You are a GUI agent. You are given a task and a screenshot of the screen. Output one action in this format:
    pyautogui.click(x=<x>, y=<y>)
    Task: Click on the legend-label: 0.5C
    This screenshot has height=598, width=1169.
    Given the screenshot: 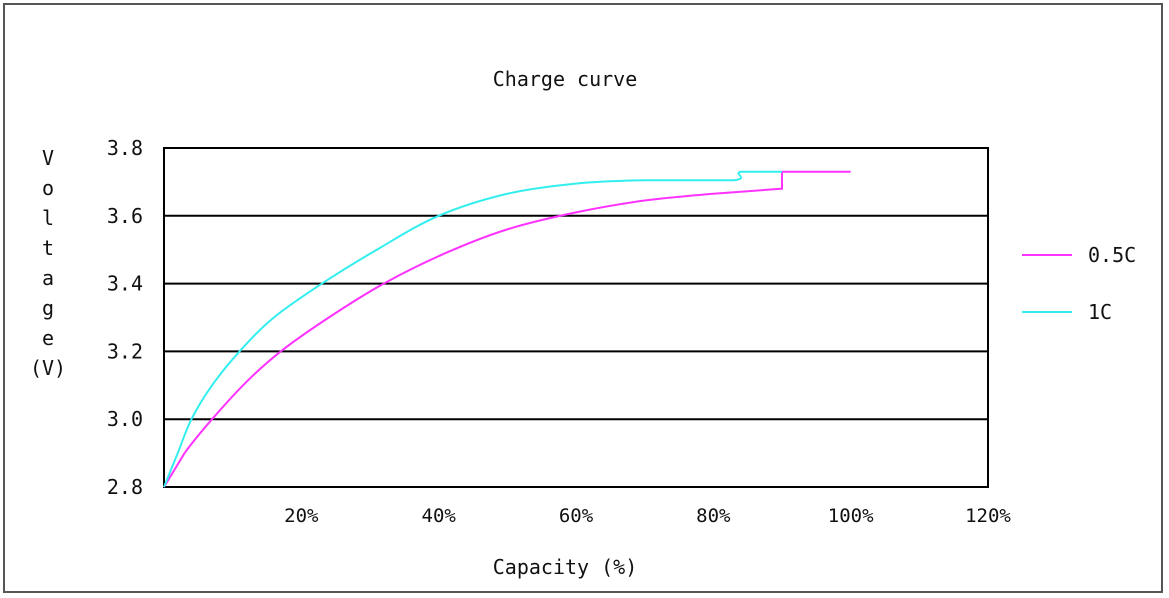 What is the action you would take?
    pyautogui.click(x=1112, y=255)
    